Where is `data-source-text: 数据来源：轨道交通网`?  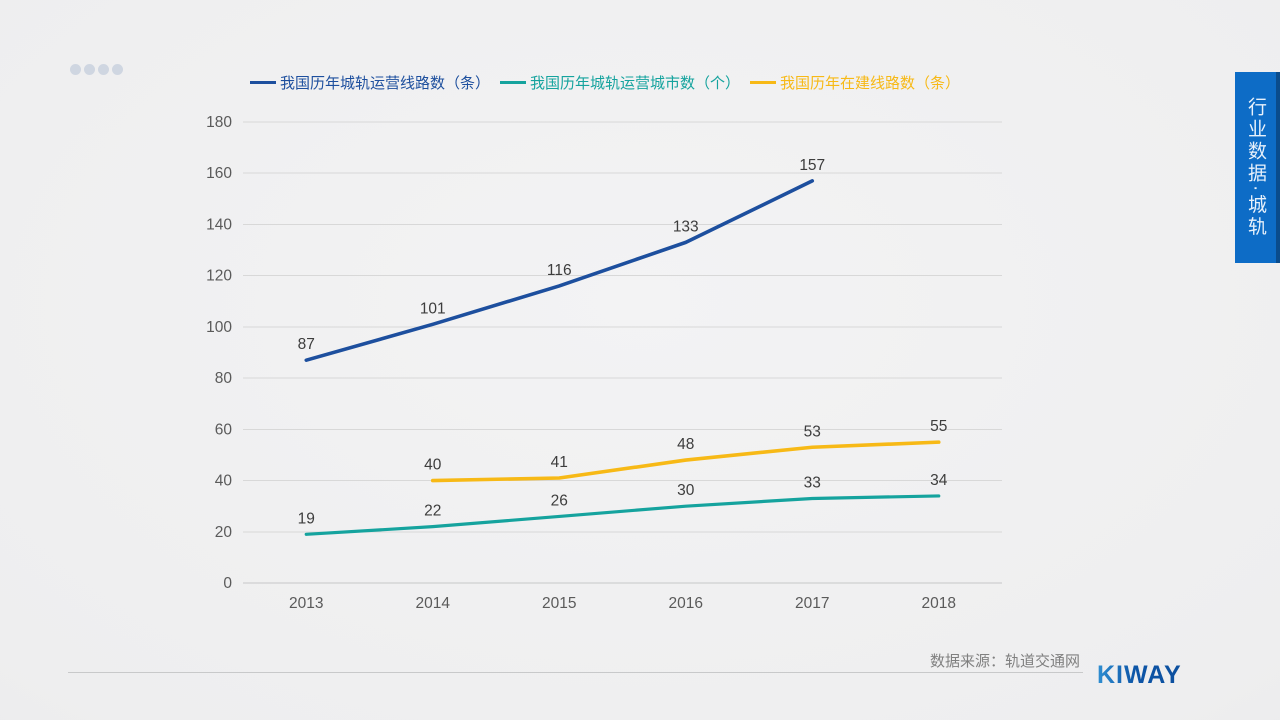 data-source-text: 数据来源：轨道交通网 is located at coordinates (1004, 661).